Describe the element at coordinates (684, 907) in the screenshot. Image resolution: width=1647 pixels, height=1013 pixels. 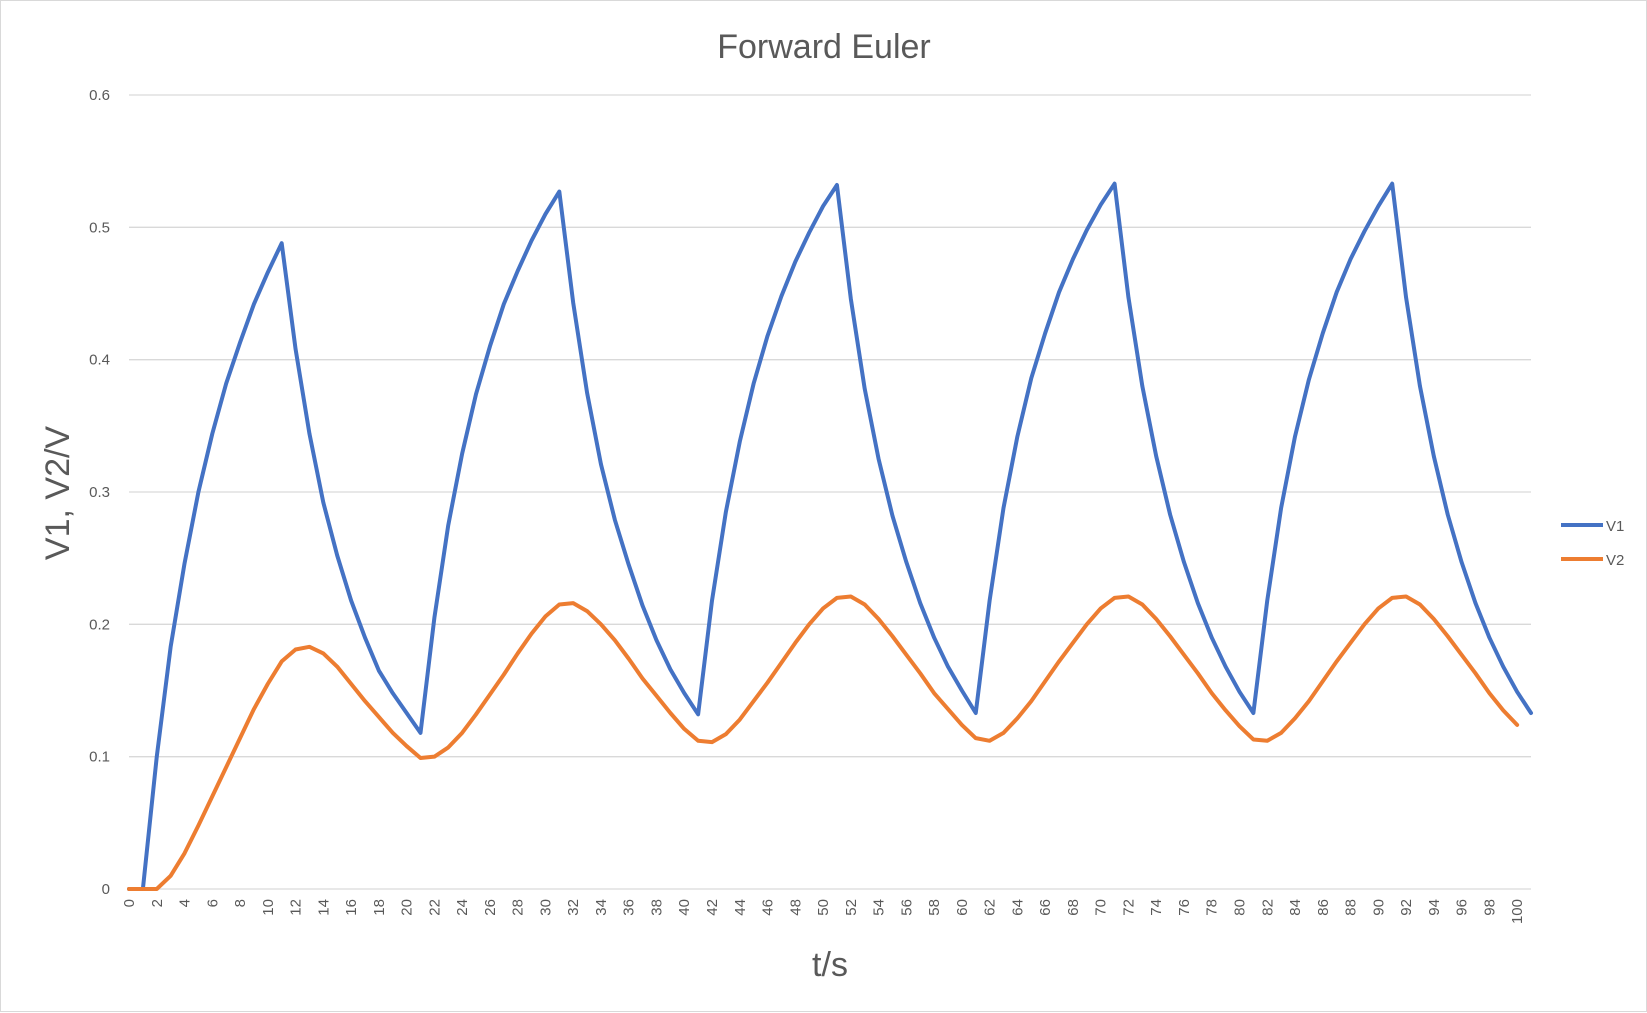
I see `x-tick-label: 40` at that location.